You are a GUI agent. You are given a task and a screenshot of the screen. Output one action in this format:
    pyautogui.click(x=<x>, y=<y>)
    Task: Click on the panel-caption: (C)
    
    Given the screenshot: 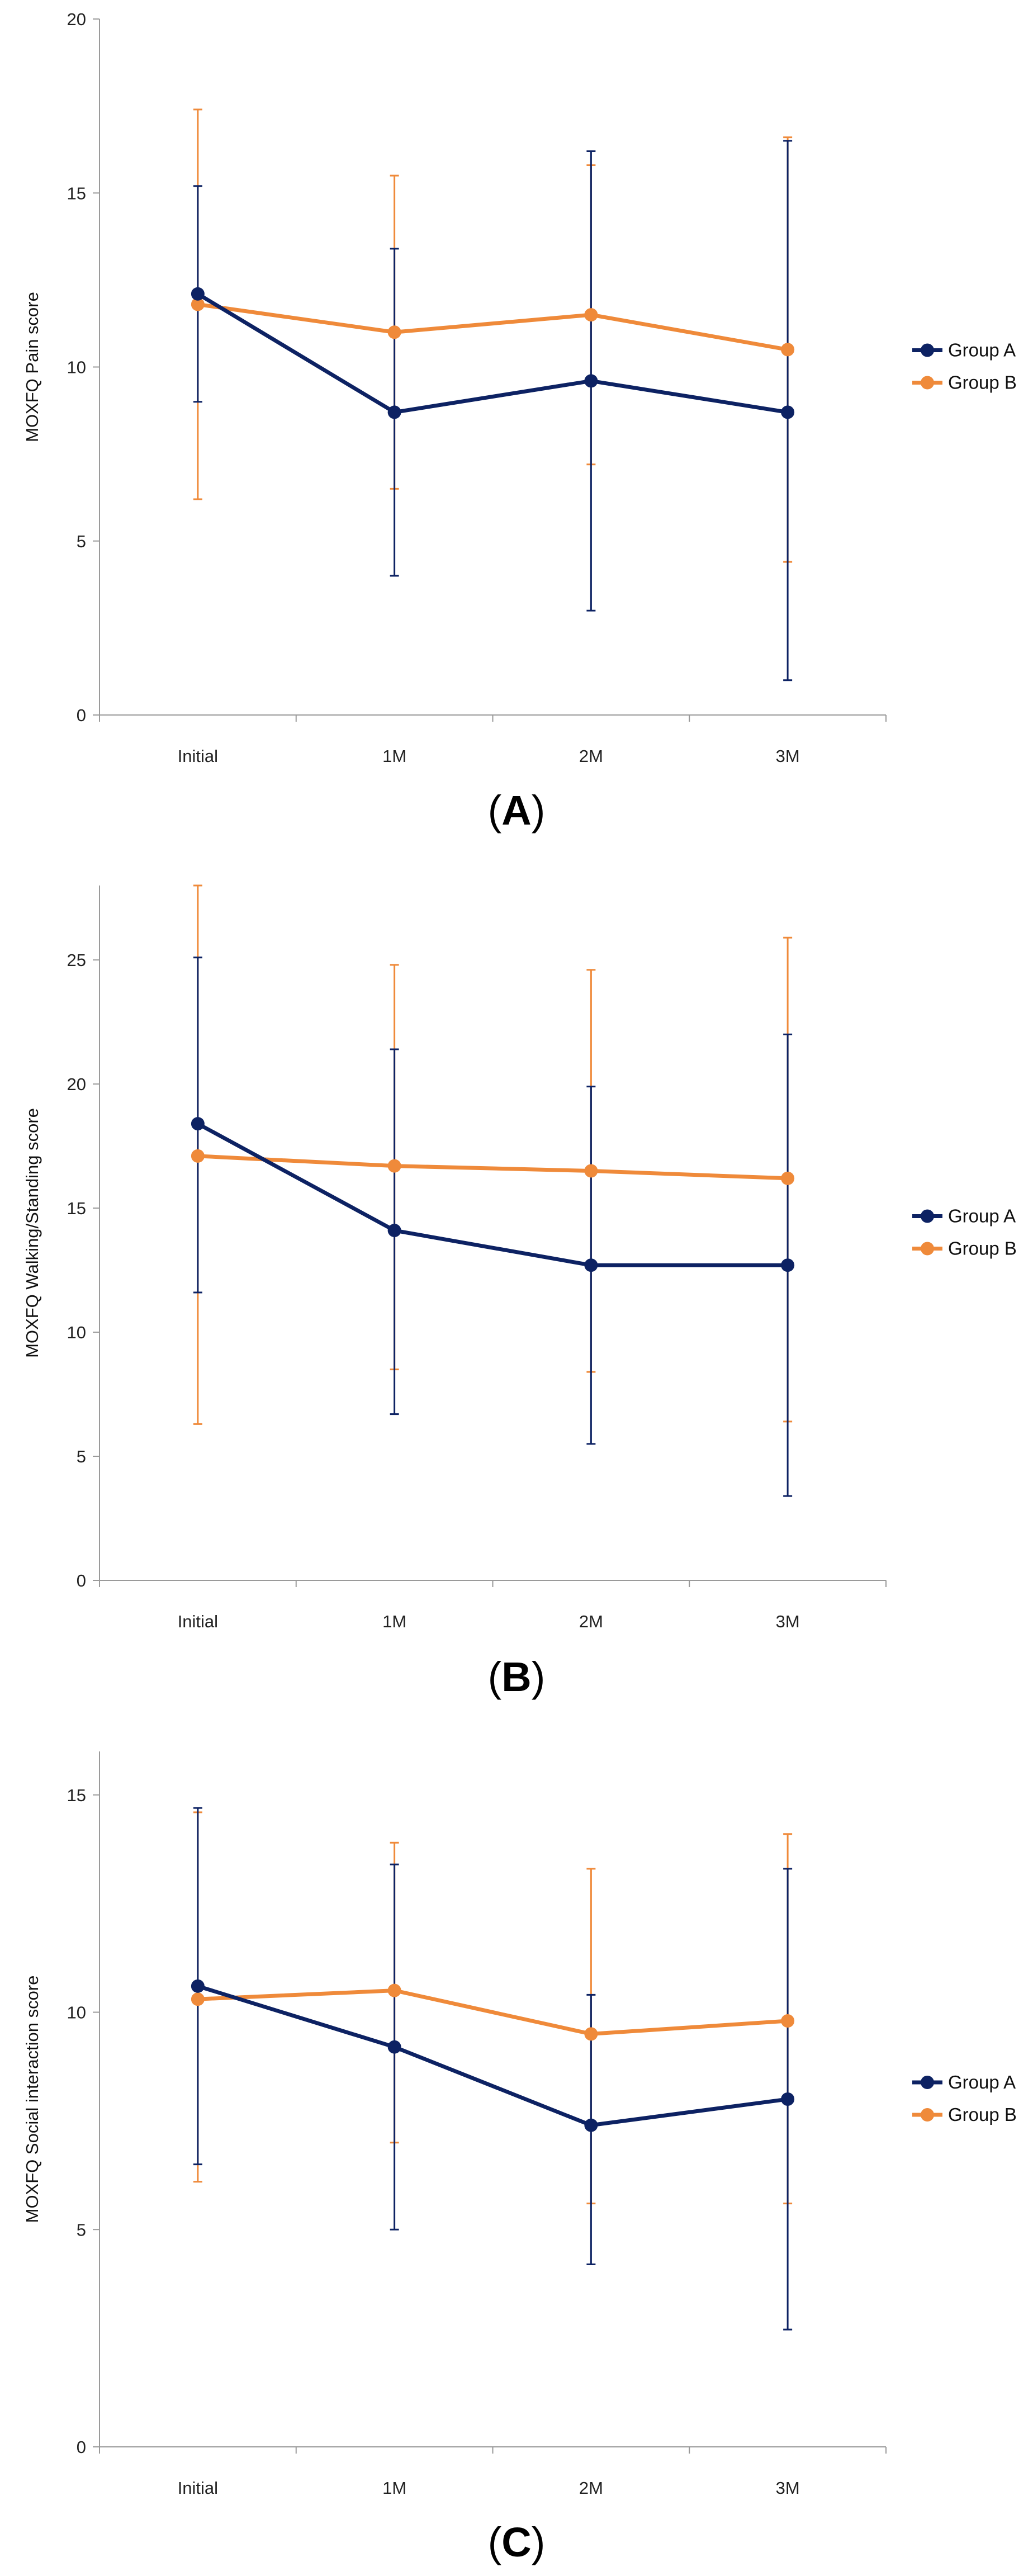 What is the action you would take?
    pyautogui.click(x=517, y=2542)
    